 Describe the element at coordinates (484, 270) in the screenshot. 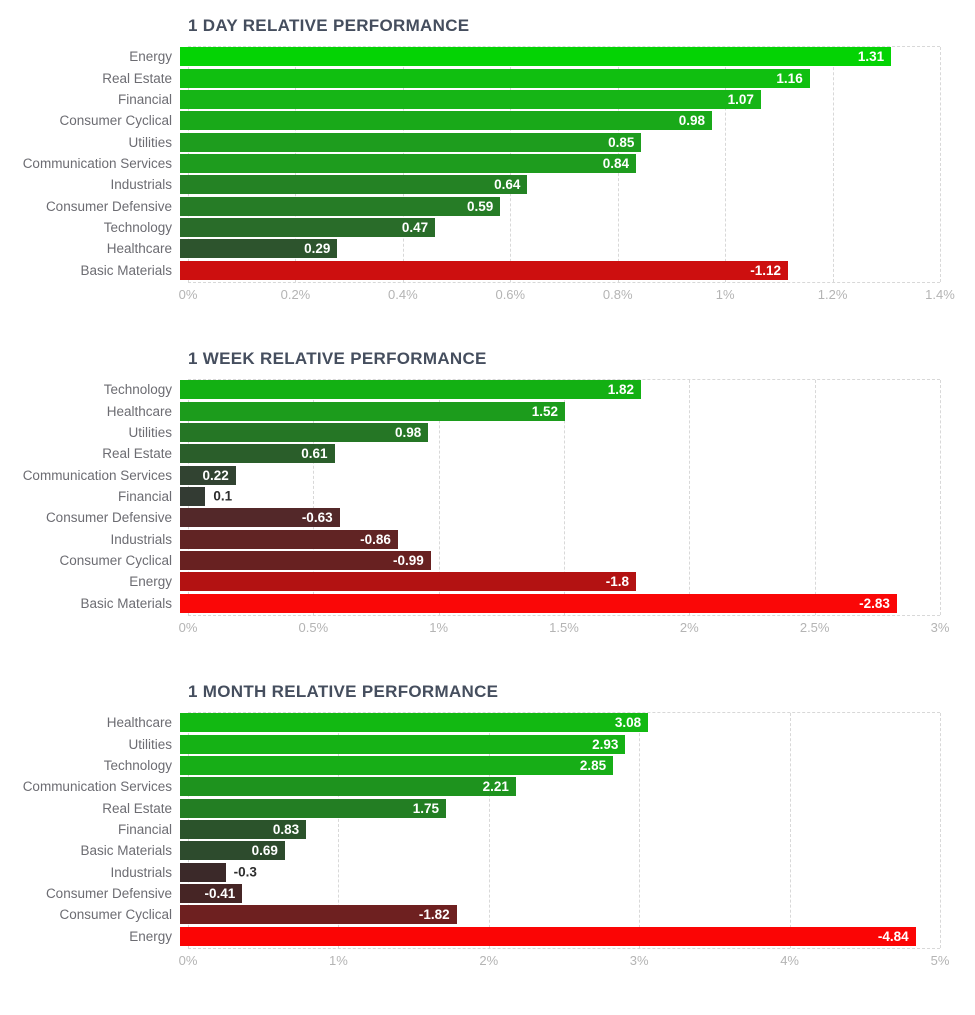

I see `bar: -1.12` at that location.